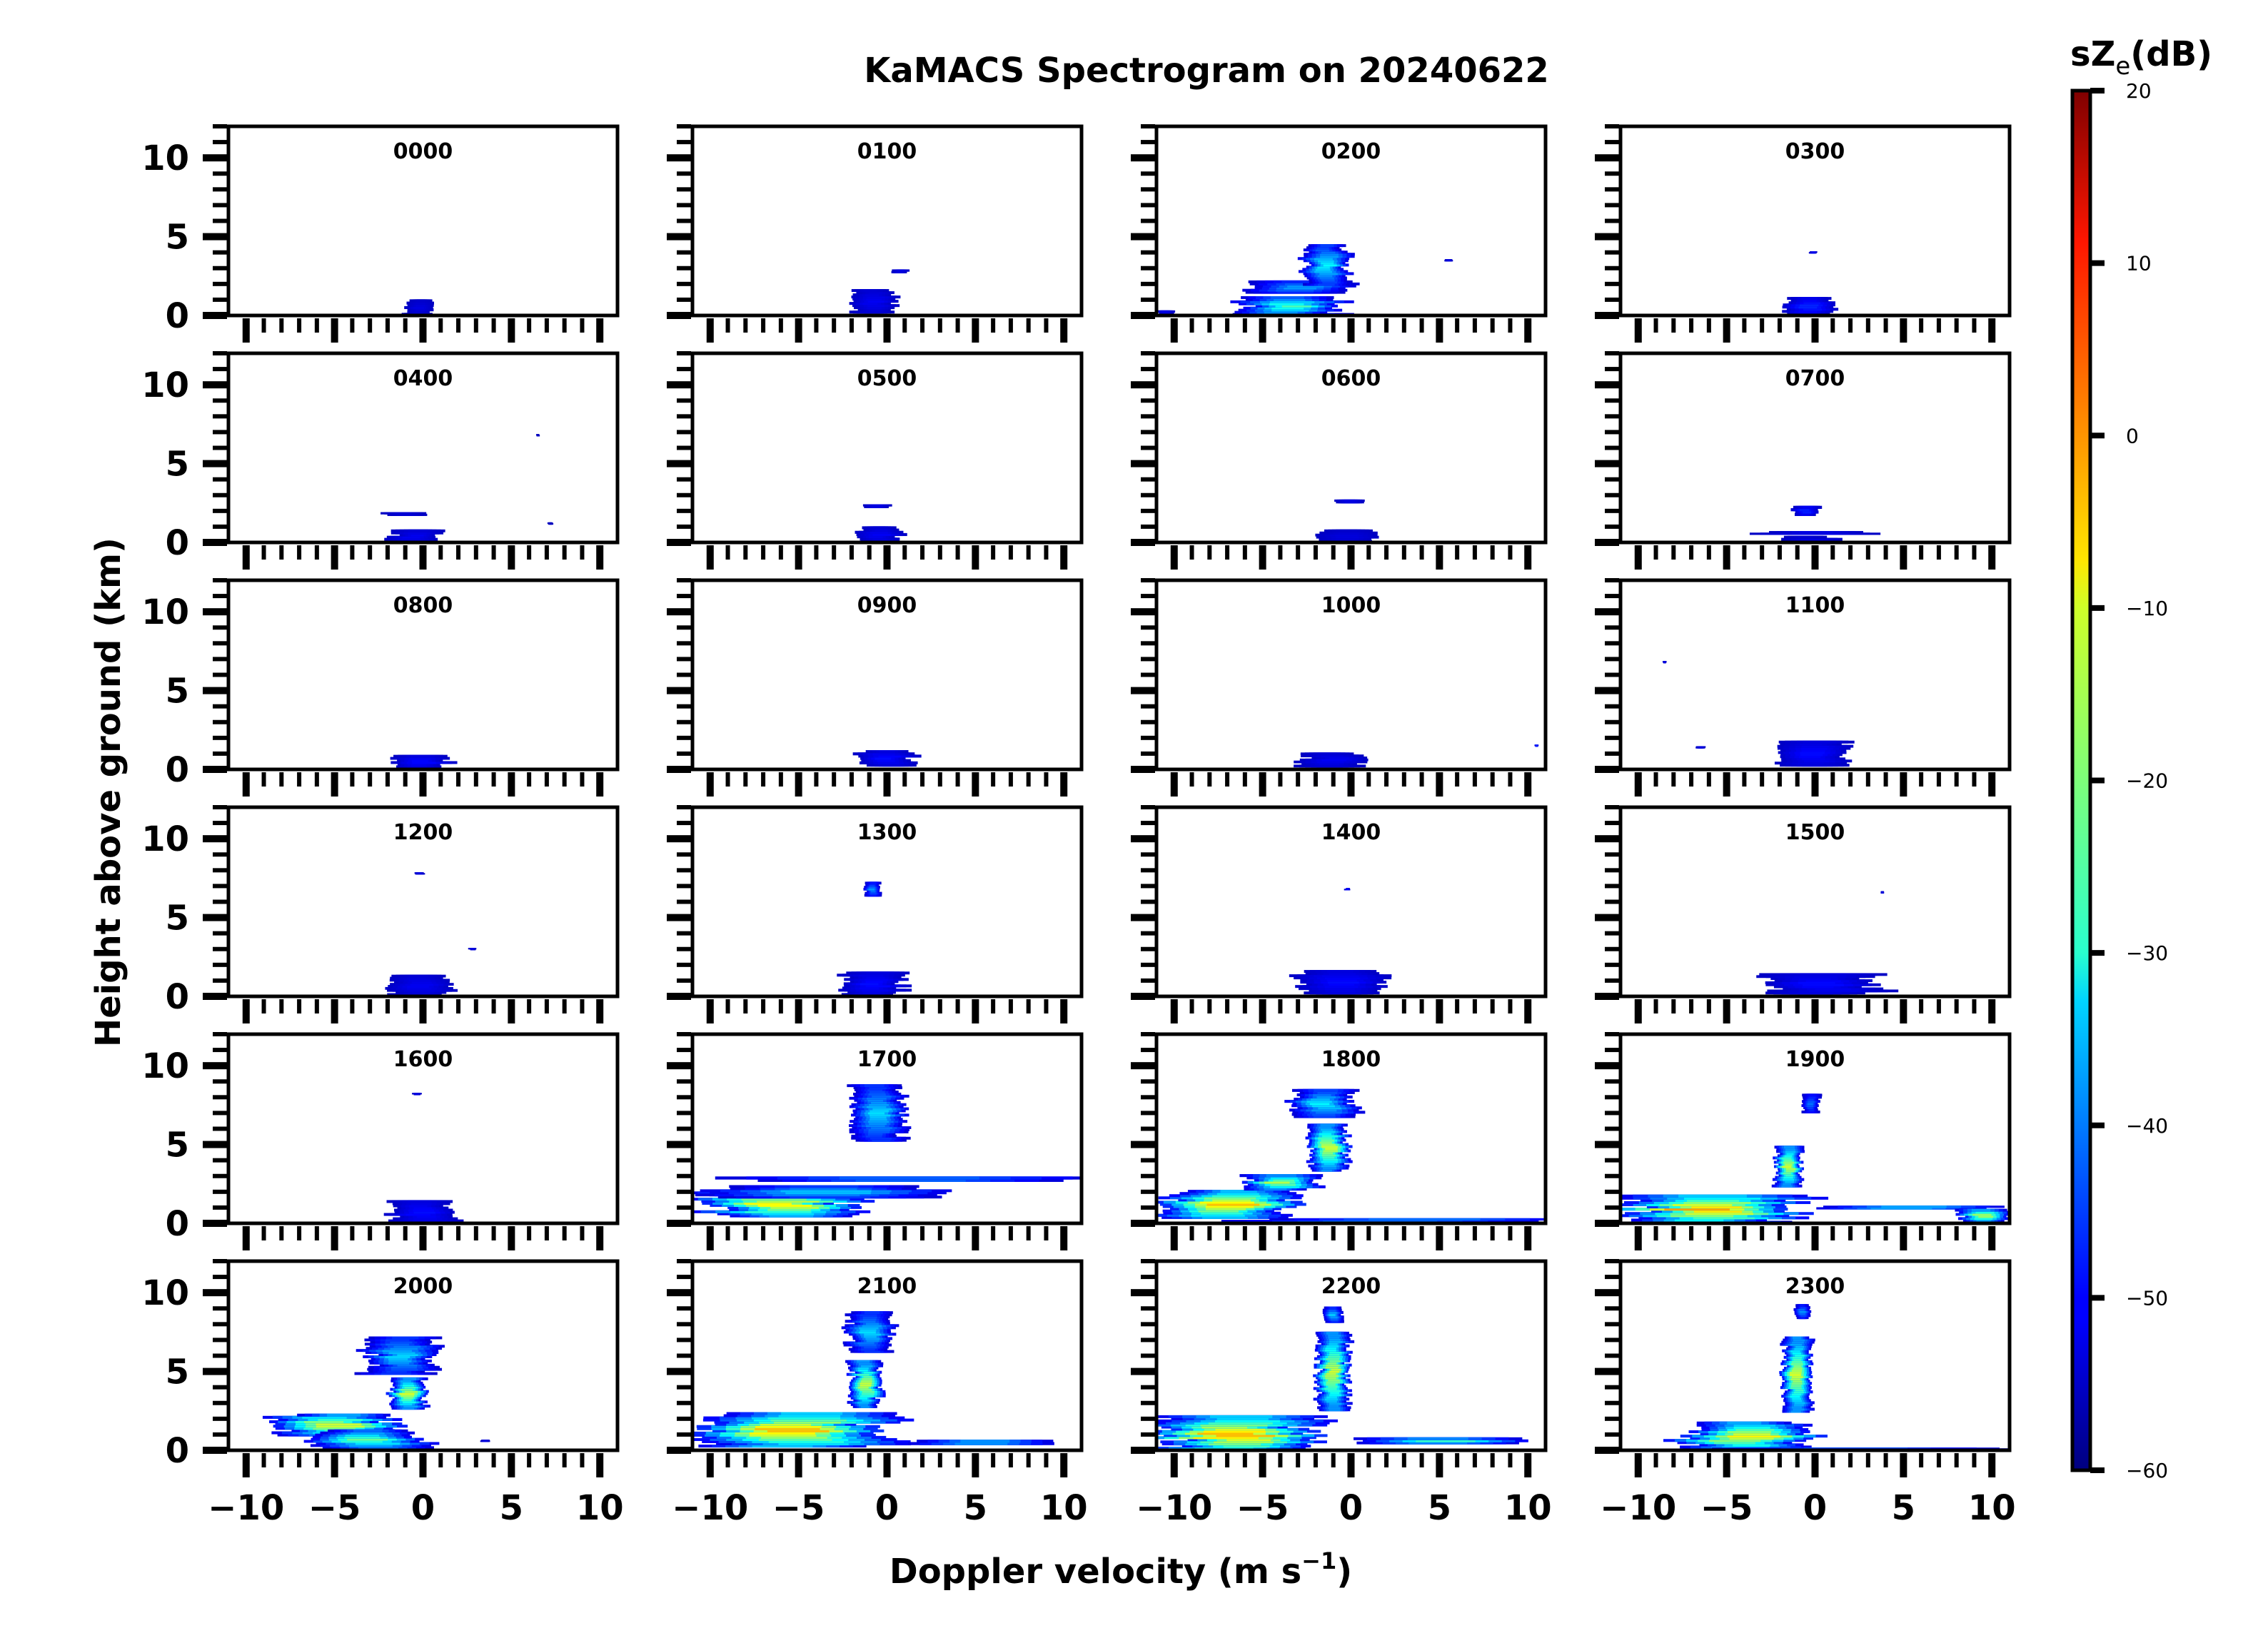 The image size is (2268, 1628). I want to click on panel-echoes, so click(1836, 1377).